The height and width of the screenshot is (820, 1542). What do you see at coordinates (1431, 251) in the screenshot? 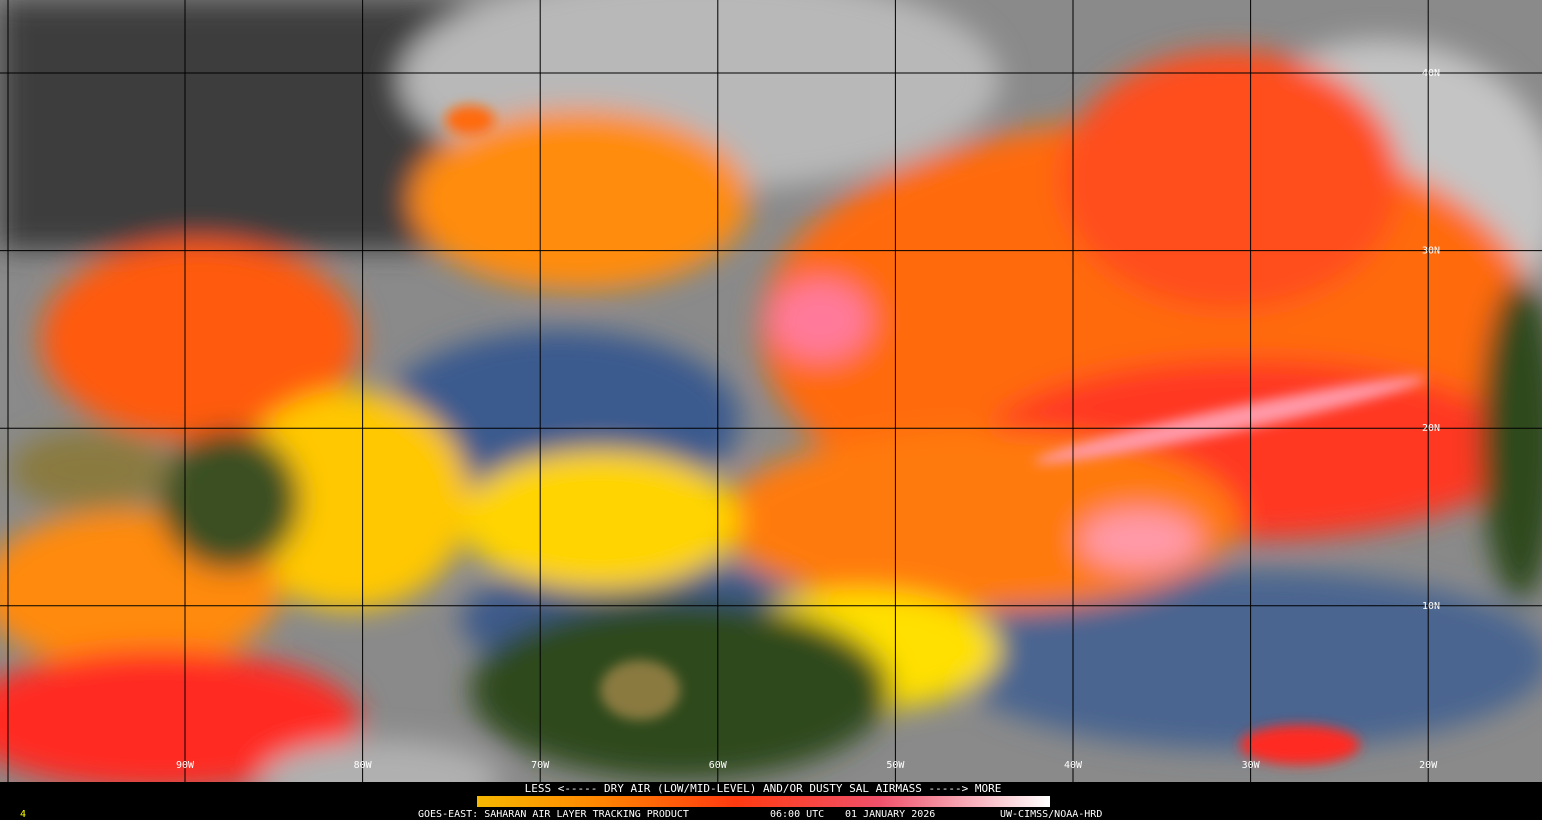
I see `latitude-label: 30N` at bounding box center [1431, 251].